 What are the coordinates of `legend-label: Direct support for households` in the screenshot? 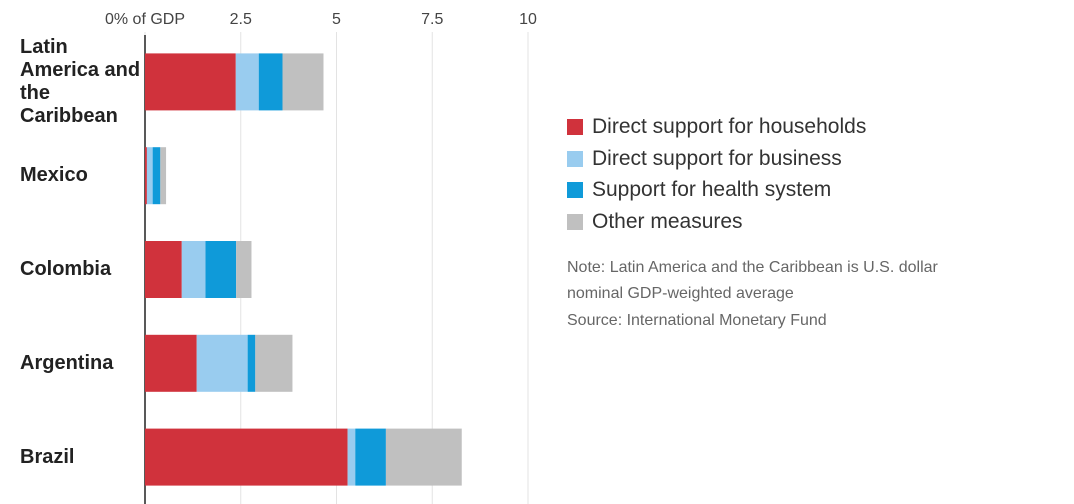 It's located at (729, 126).